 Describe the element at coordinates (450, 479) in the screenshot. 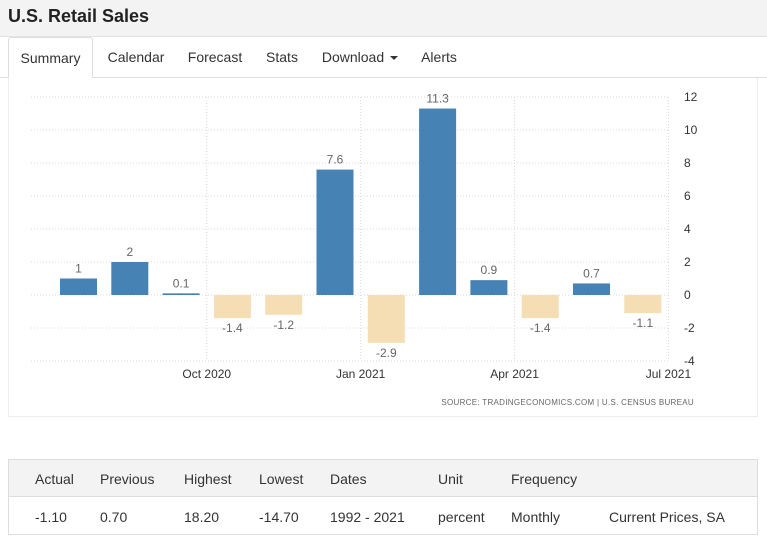

I see `header-unit: Unit` at that location.